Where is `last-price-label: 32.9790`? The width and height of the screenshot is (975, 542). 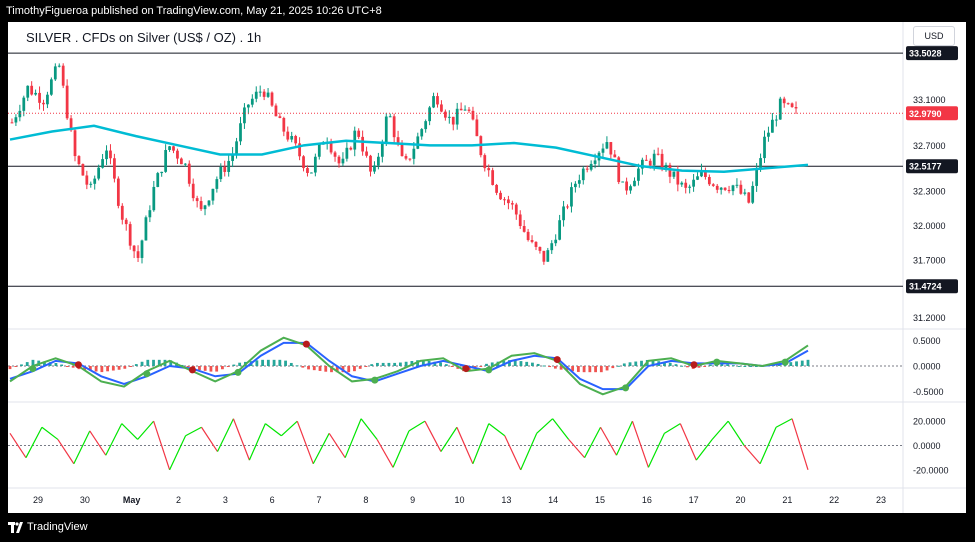
last-price-label: 32.9790 is located at coordinates (925, 114).